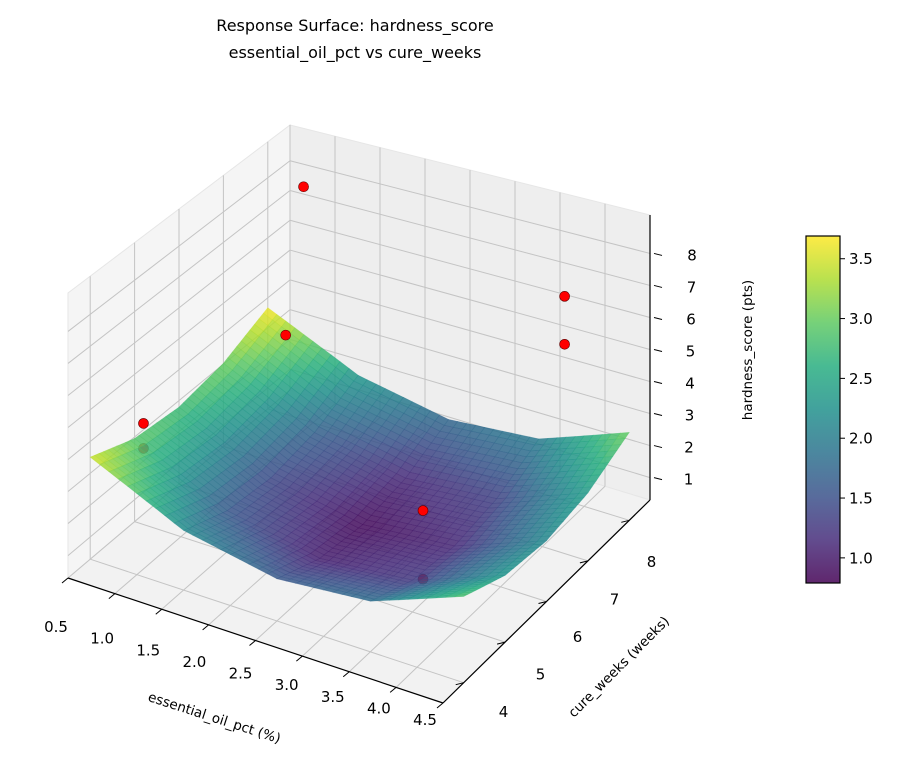 The image size is (902, 775). I want to click on y-tick-label: 5, so click(541, 675).